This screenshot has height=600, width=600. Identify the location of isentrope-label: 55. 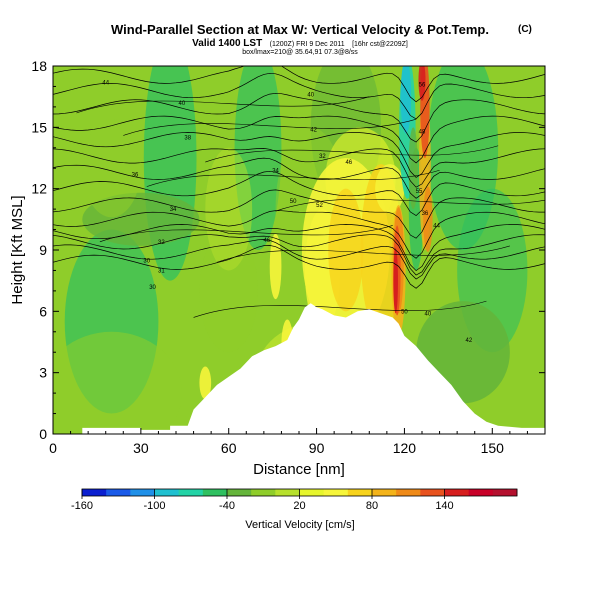
(419, 192).